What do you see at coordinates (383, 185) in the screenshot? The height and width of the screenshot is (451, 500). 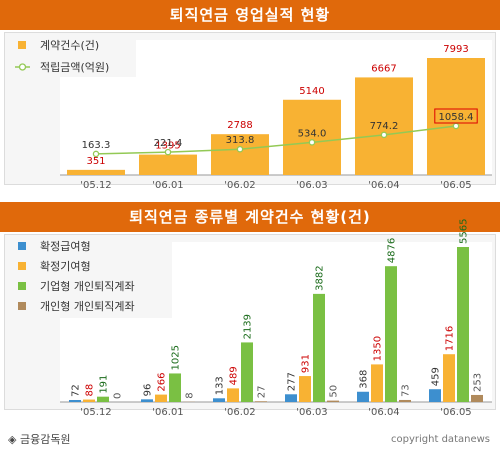 I see `chart1-x-tick: '06.04` at bounding box center [383, 185].